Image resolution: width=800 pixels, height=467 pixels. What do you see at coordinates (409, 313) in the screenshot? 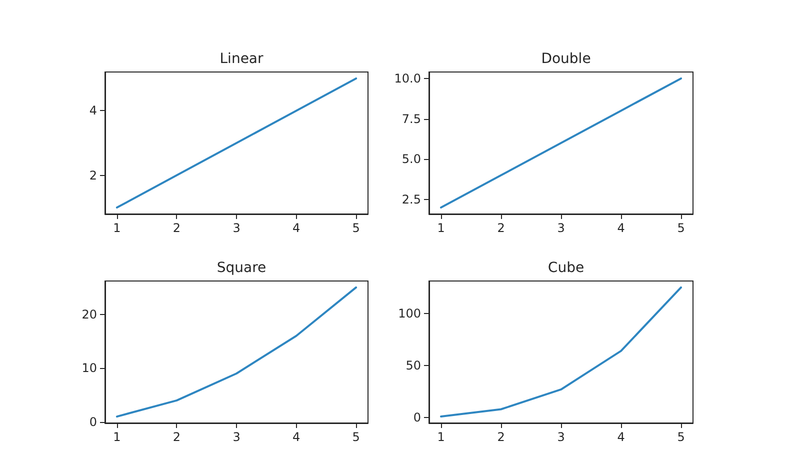
I see `y-tick-label: 100` at bounding box center [409, 313].